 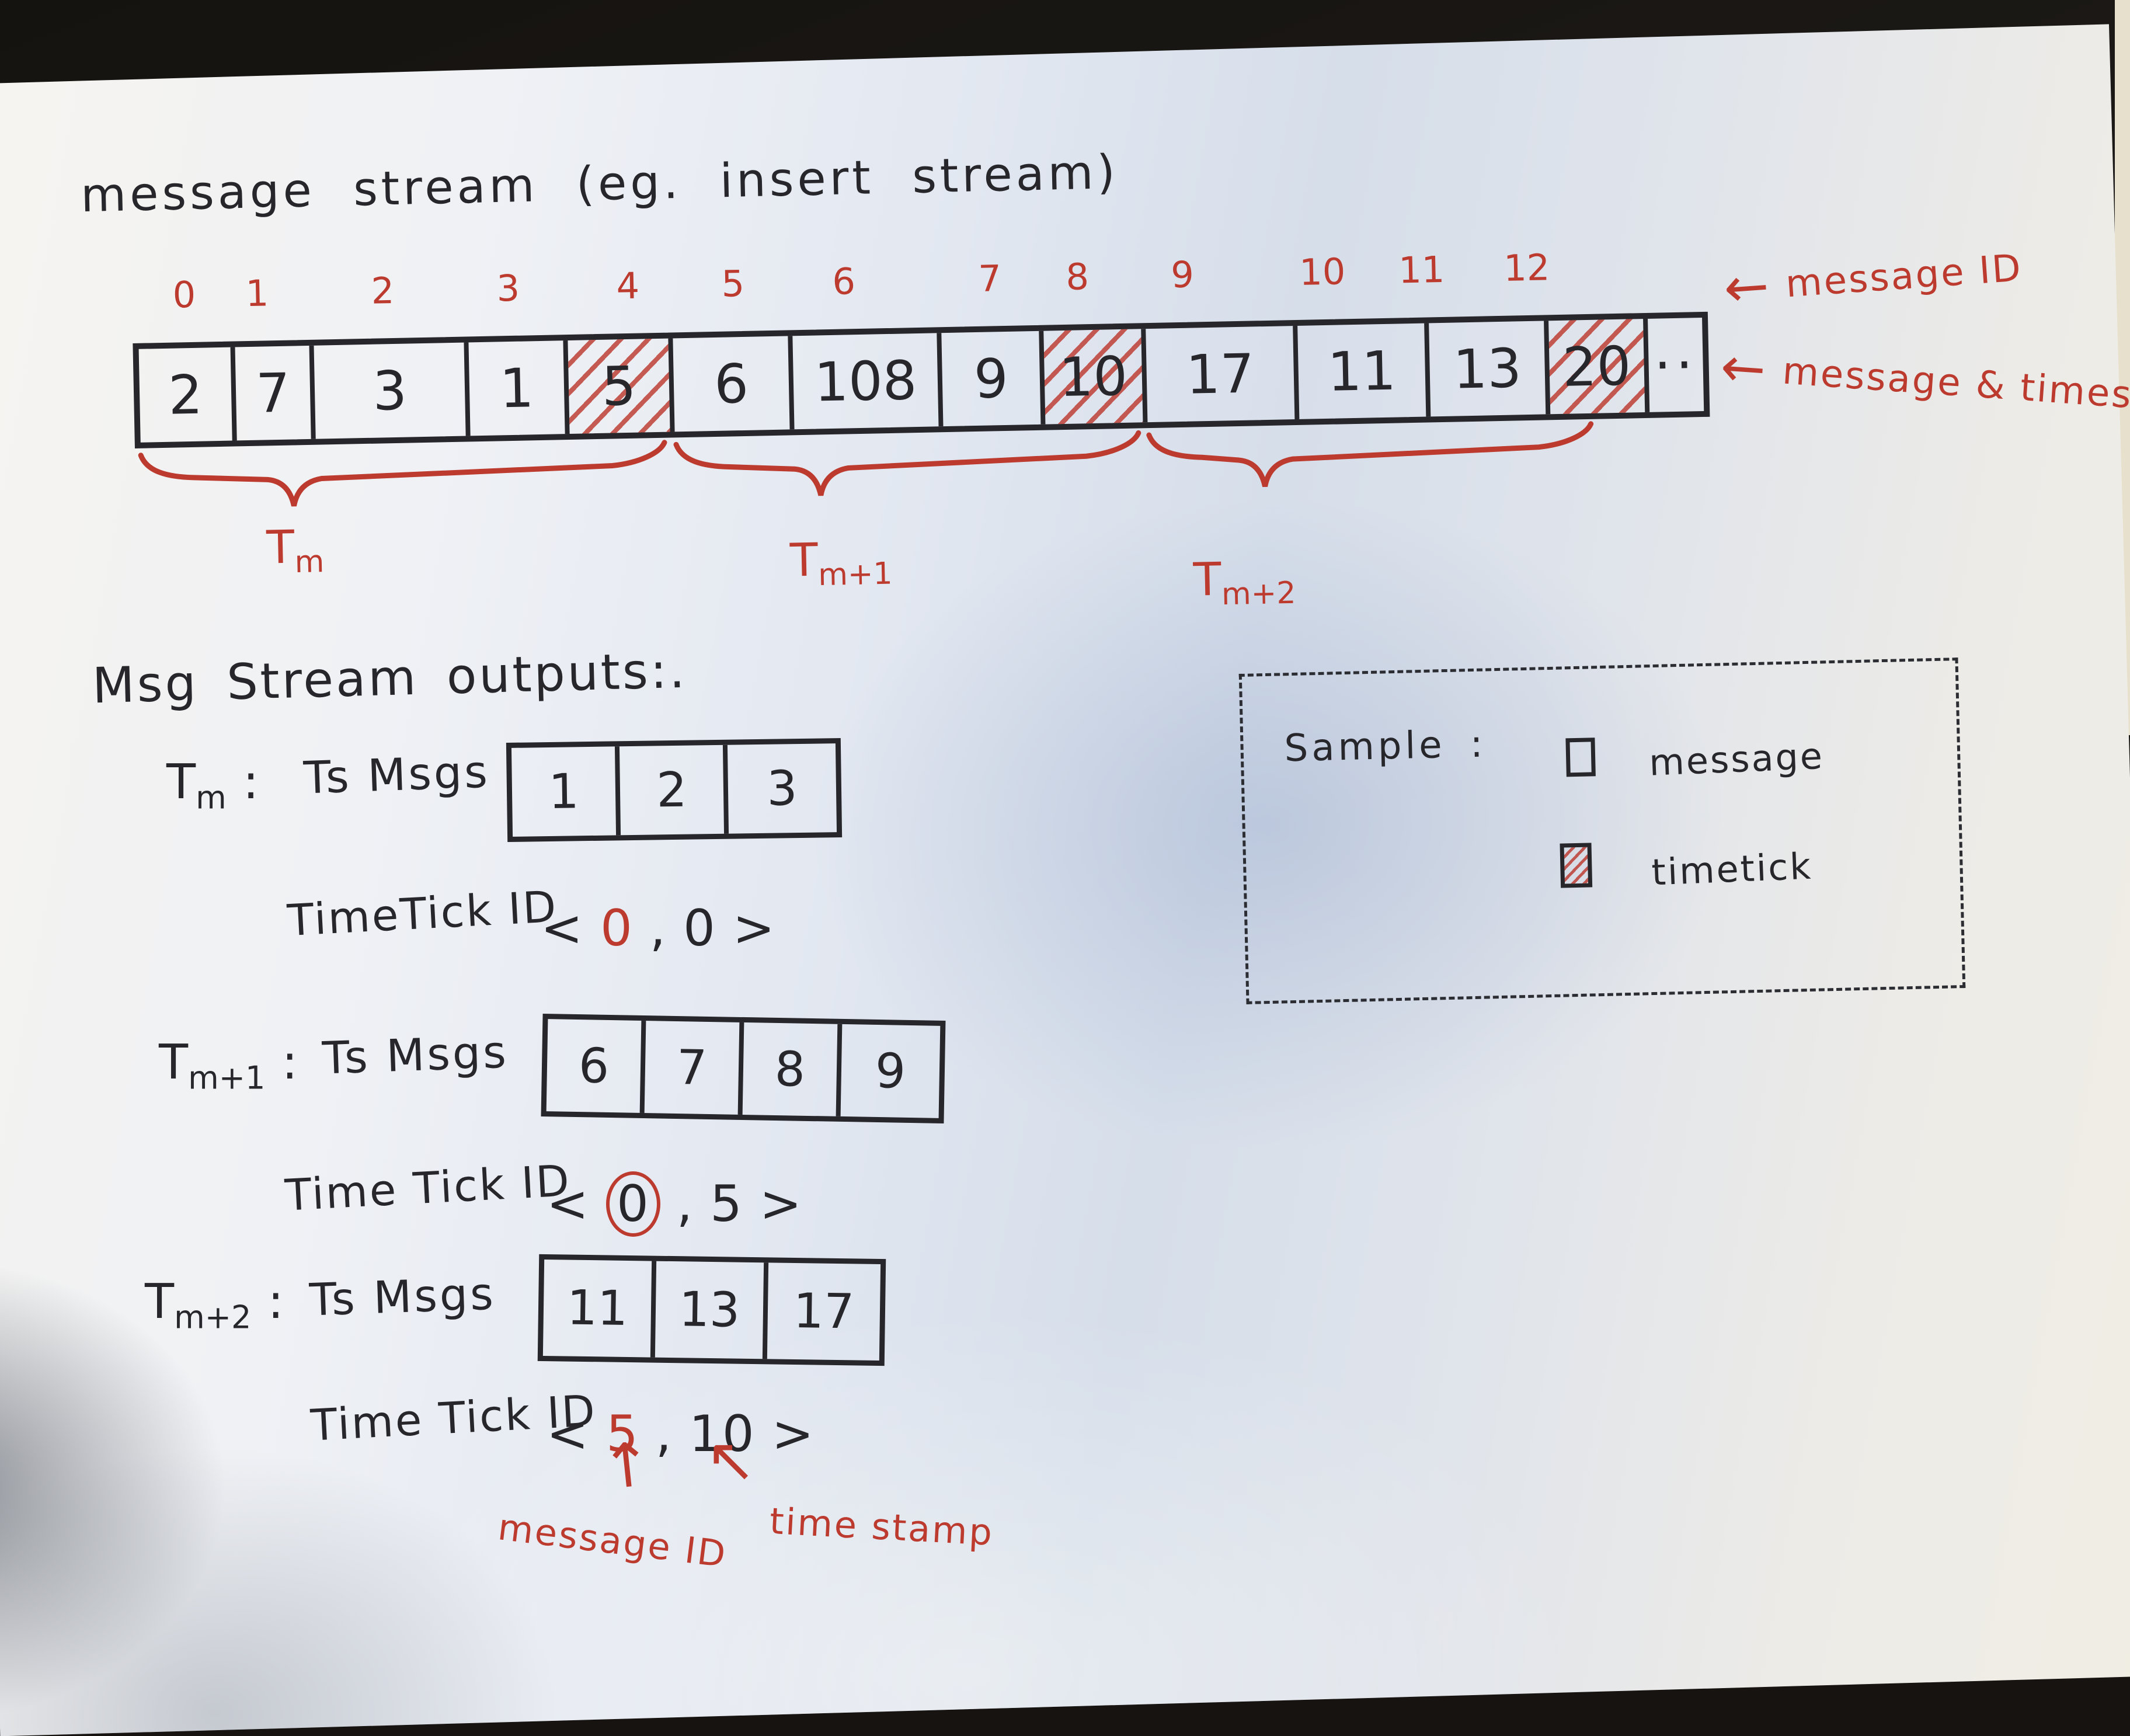 I want to click on legend-timetick-label: timetick, so click(x=1732, y=868).